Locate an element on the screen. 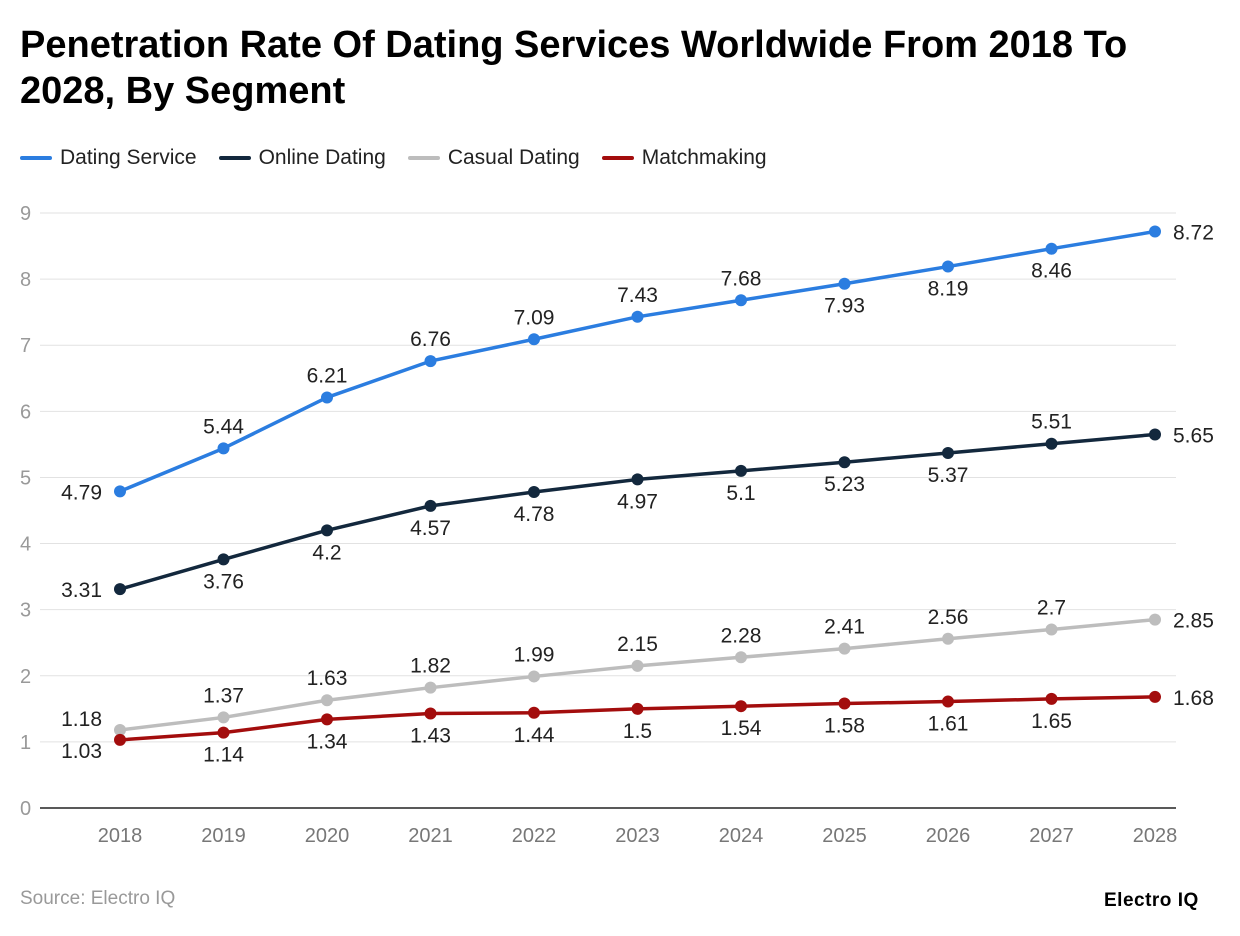 The image size is (1240, 936). y-tick-label: 5 is located at coordinates (25, 478).